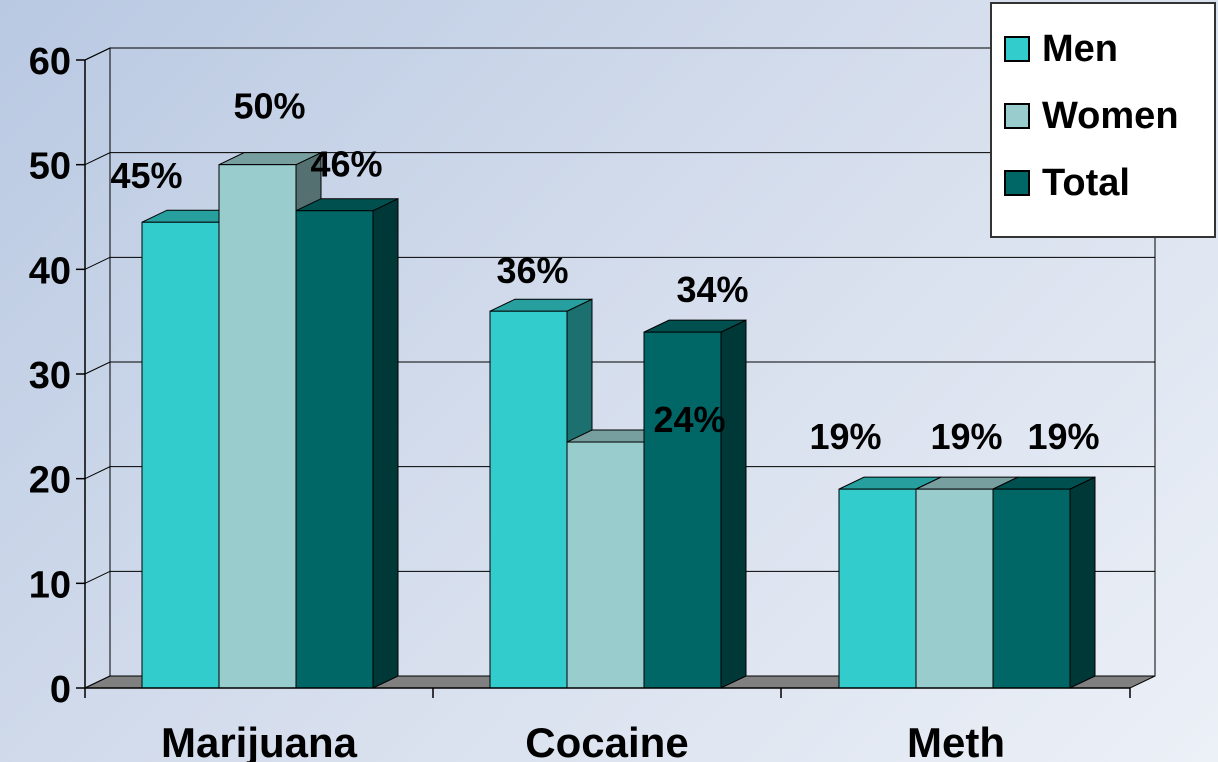 Image resolution: width=1218 pixels, height=762 pixels. I want to click on legend-swatch-women, so click(1017, 116).